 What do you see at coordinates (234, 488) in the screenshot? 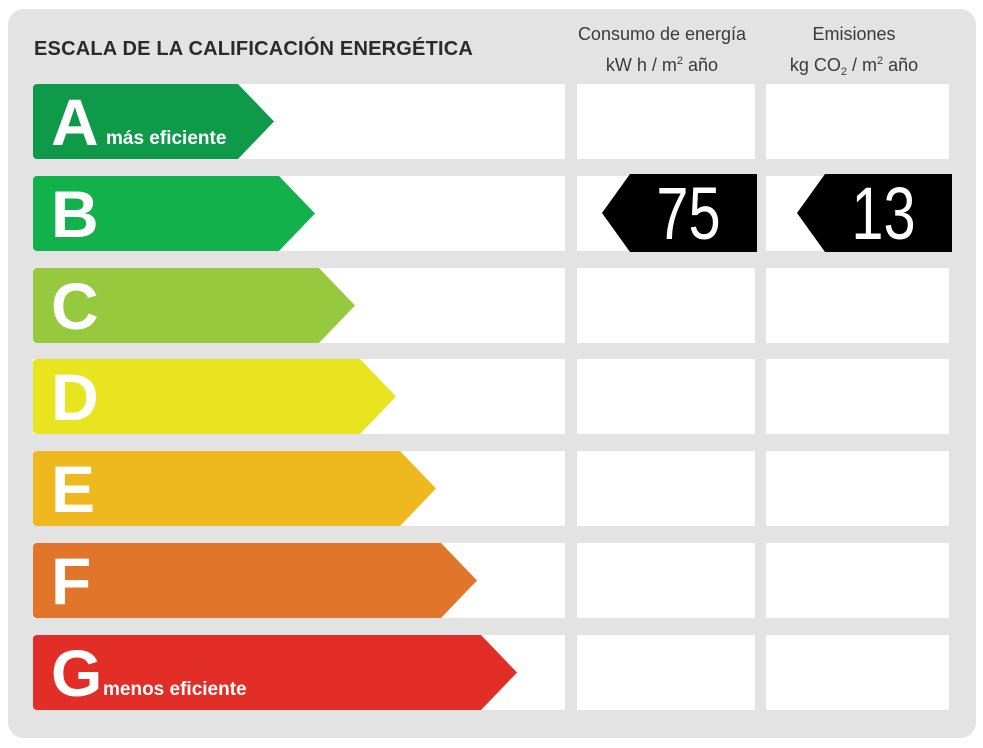
I see `rating-arrow-e: E` at bounding box center [234, 488].